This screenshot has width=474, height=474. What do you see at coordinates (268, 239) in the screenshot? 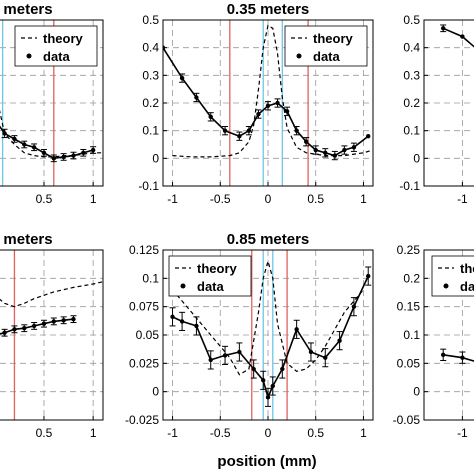
I see `panel-title: 0.85 meters` at bounding box center [268, 239].